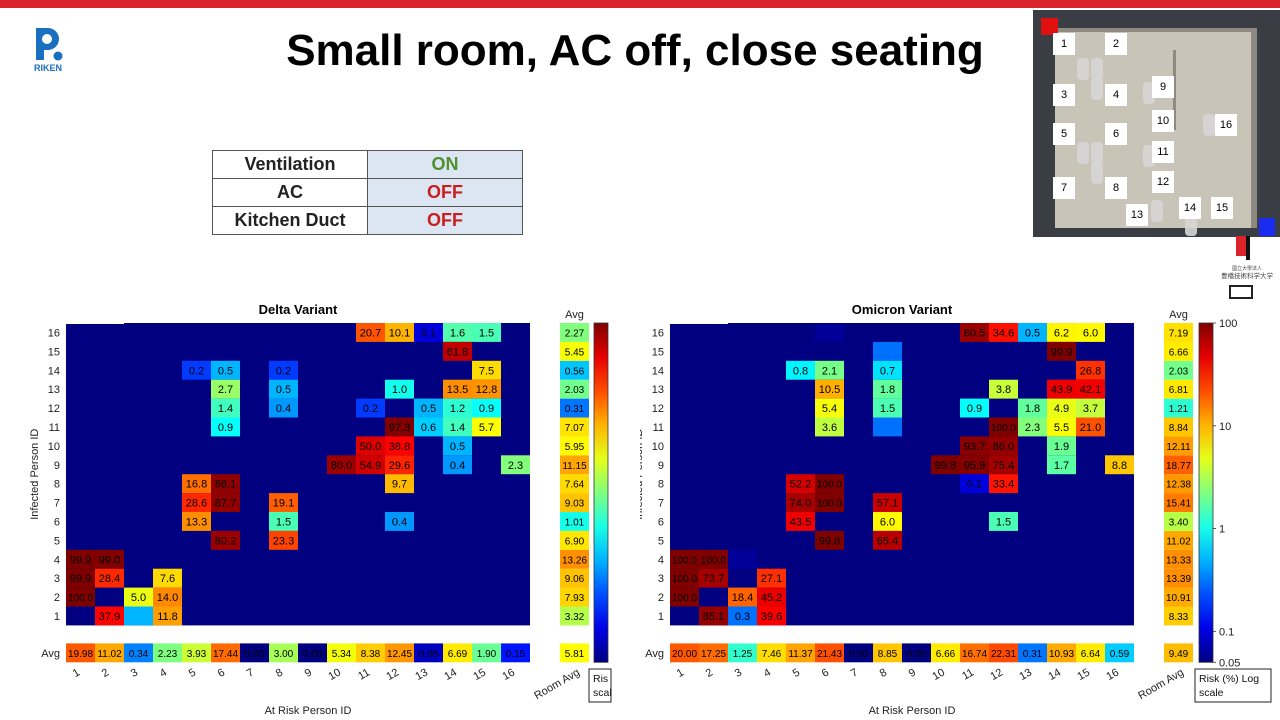  What do you see at coordinates (57, 522) in the screenshot?
I see `y-tick-label: 6` at bounding box center [57, 522].